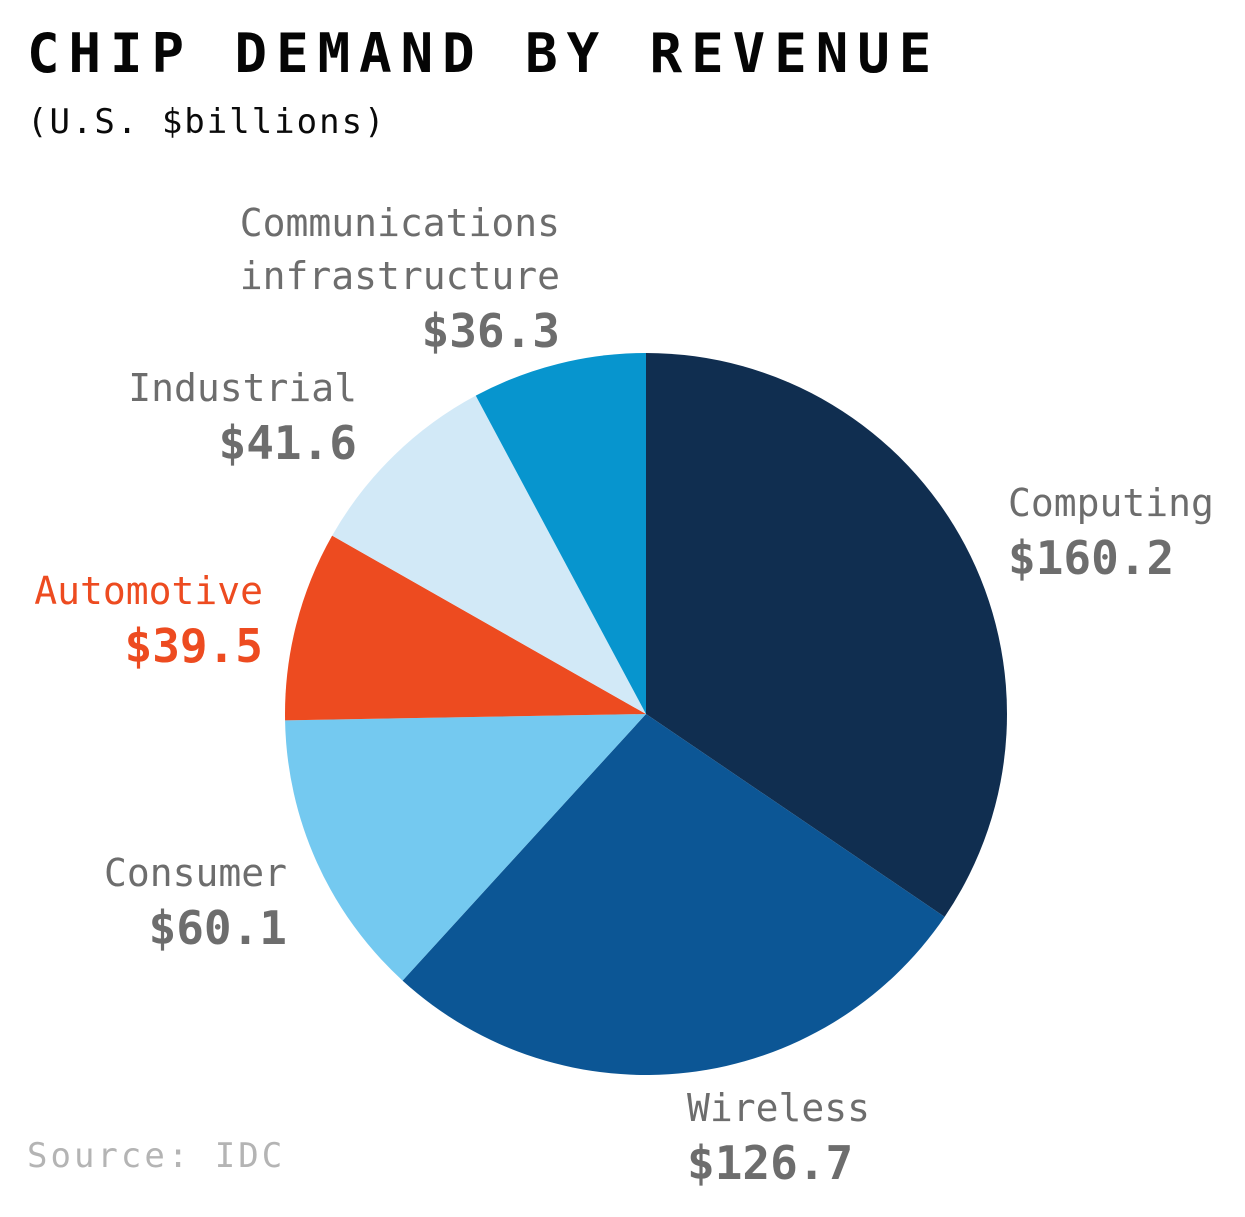  I want to click on pie-slice-communications-infrastructure, so click(560, 533).